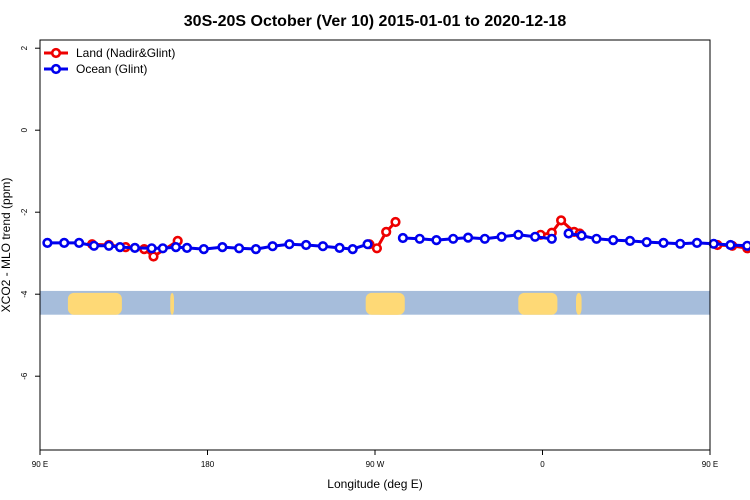 The width and height of the screenshot is (750, 500). I want to click on x-axis-label: Longitude (deg E), so click(374, 484).